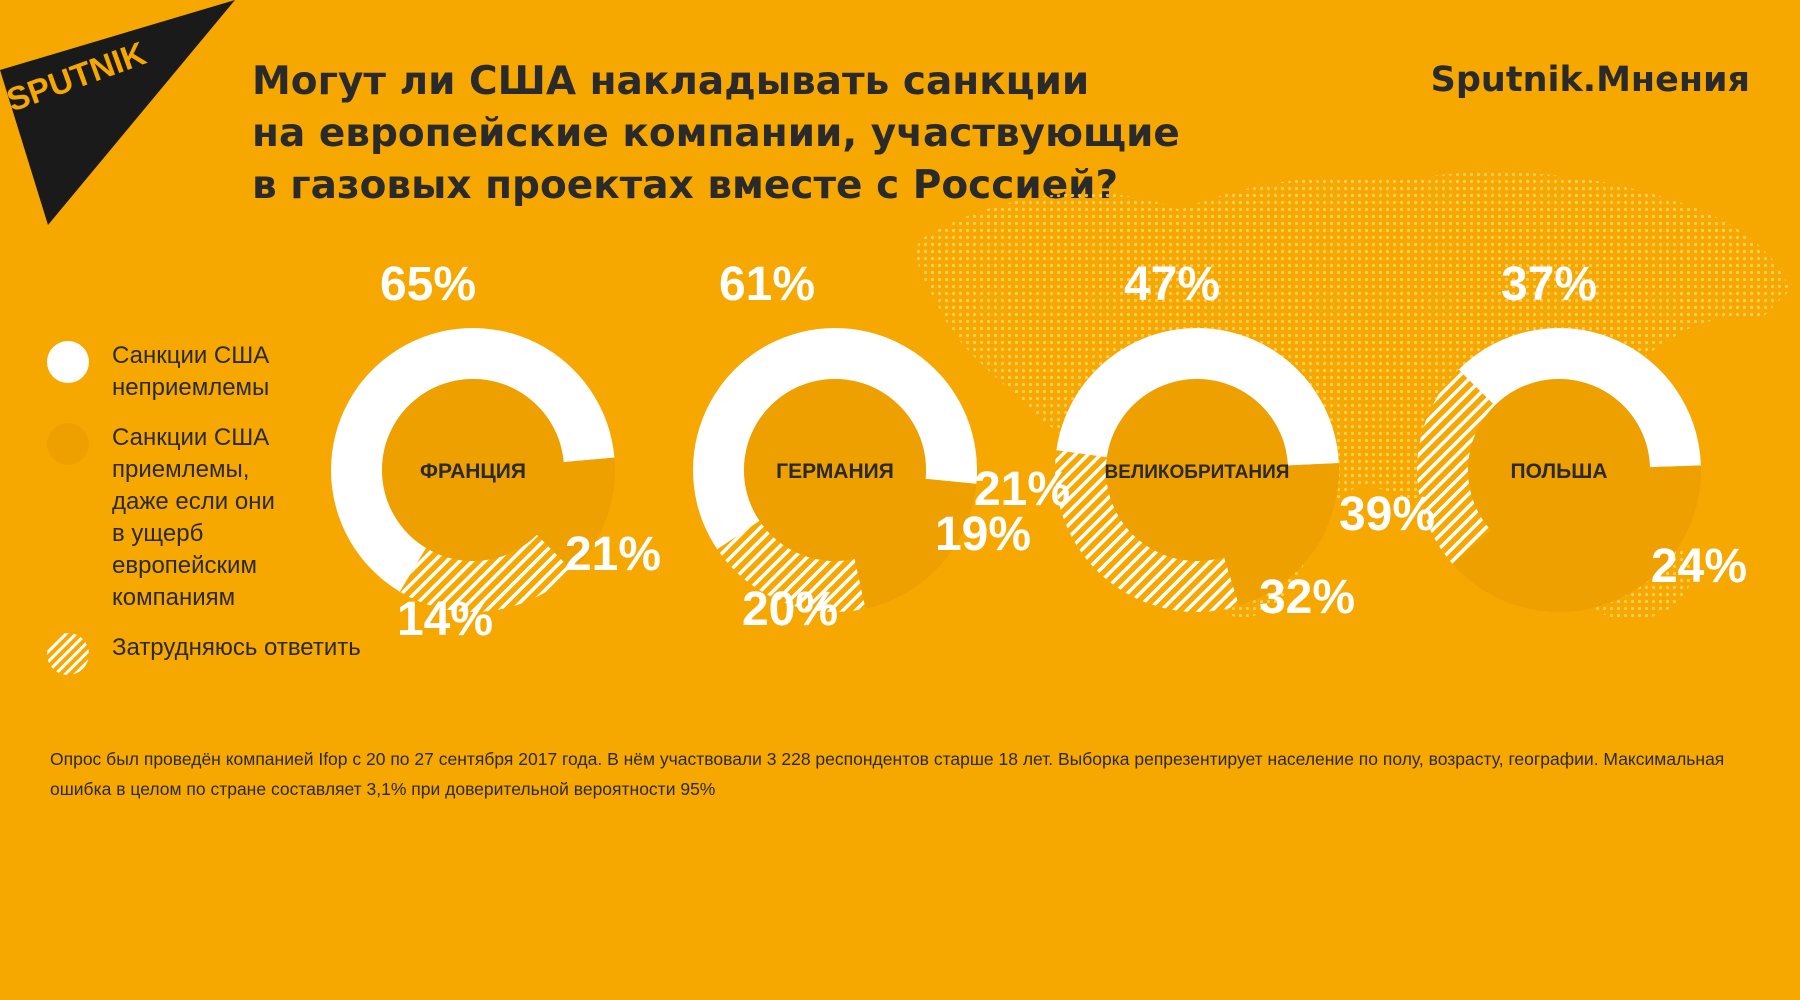 The image size is (1800, 1000). What do you see at coordinates (1022, 489) in the screenshot?
I see `value-label-great-britain-acceptable: 21%` at bounding box center [1022, 489].